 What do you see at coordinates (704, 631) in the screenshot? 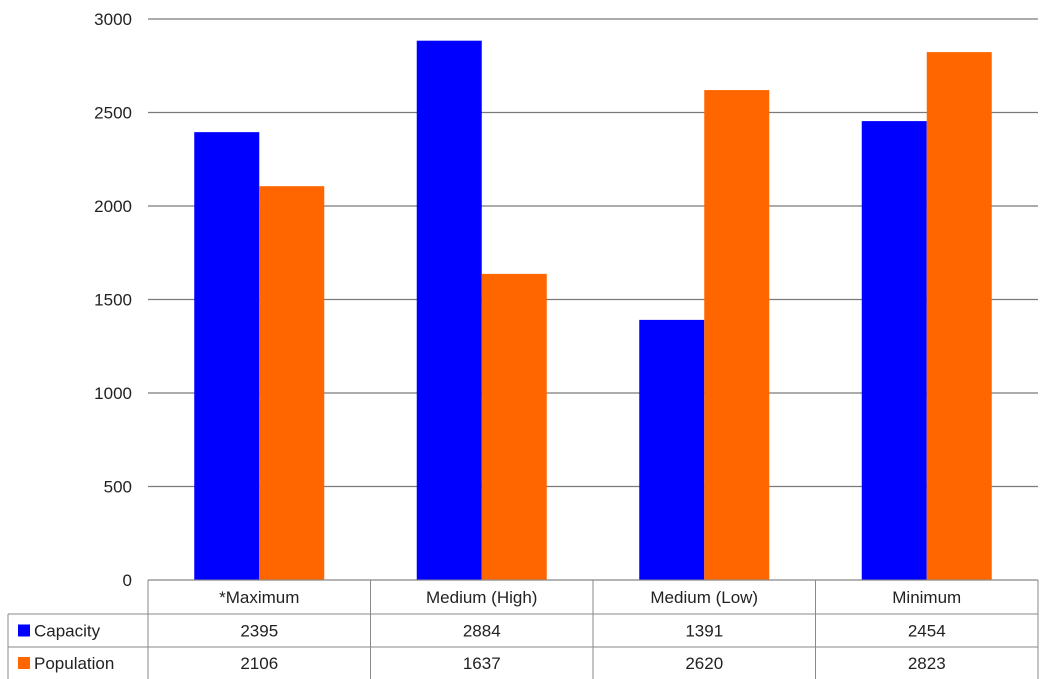
I see `table-value-capacity: 1391` at bounding box center [704, 631].